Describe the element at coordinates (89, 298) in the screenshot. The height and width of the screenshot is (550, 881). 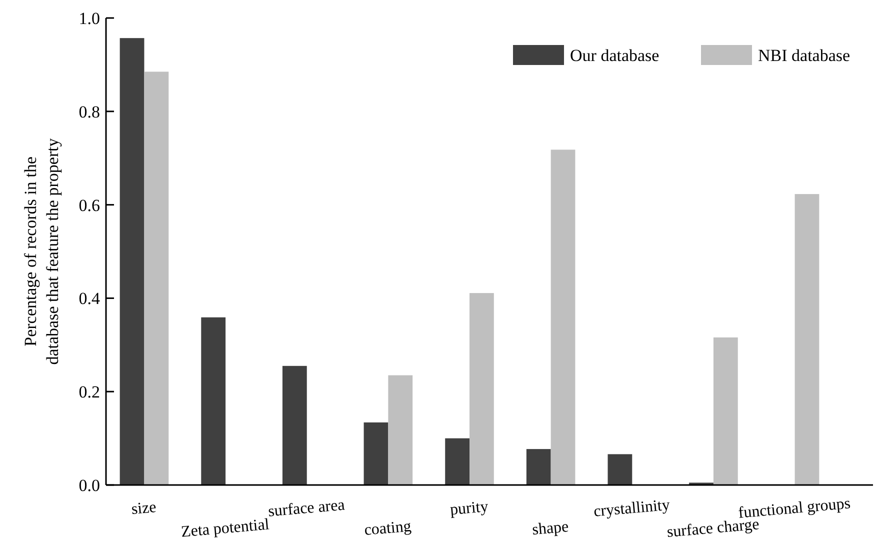
I see `y-tick-label: 0.4` at that location.